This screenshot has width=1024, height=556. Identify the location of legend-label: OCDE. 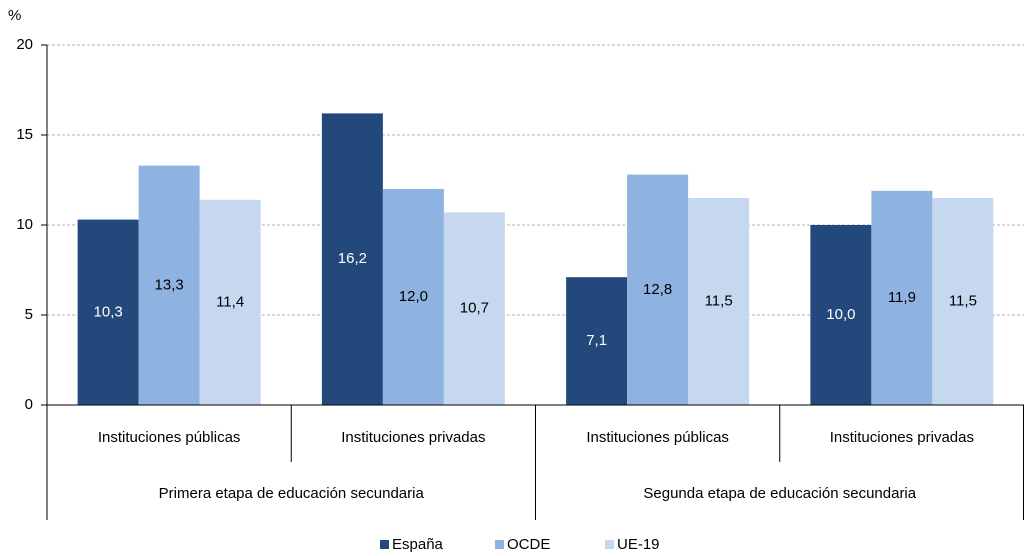
(528, 544).